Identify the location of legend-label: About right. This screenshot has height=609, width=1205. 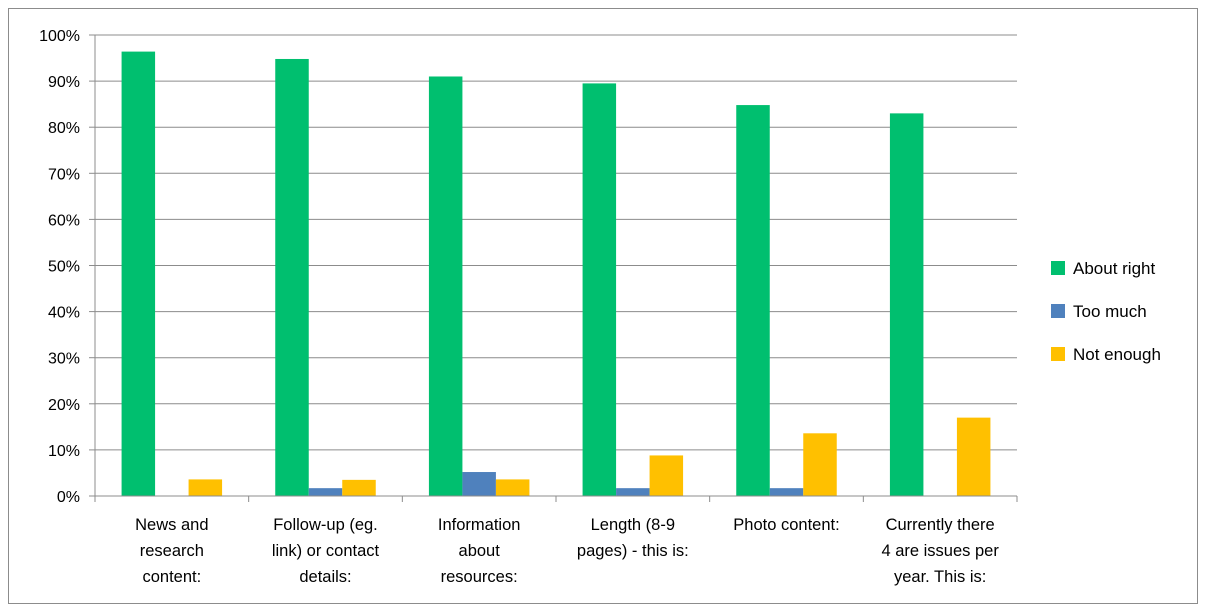
(1114, 268).